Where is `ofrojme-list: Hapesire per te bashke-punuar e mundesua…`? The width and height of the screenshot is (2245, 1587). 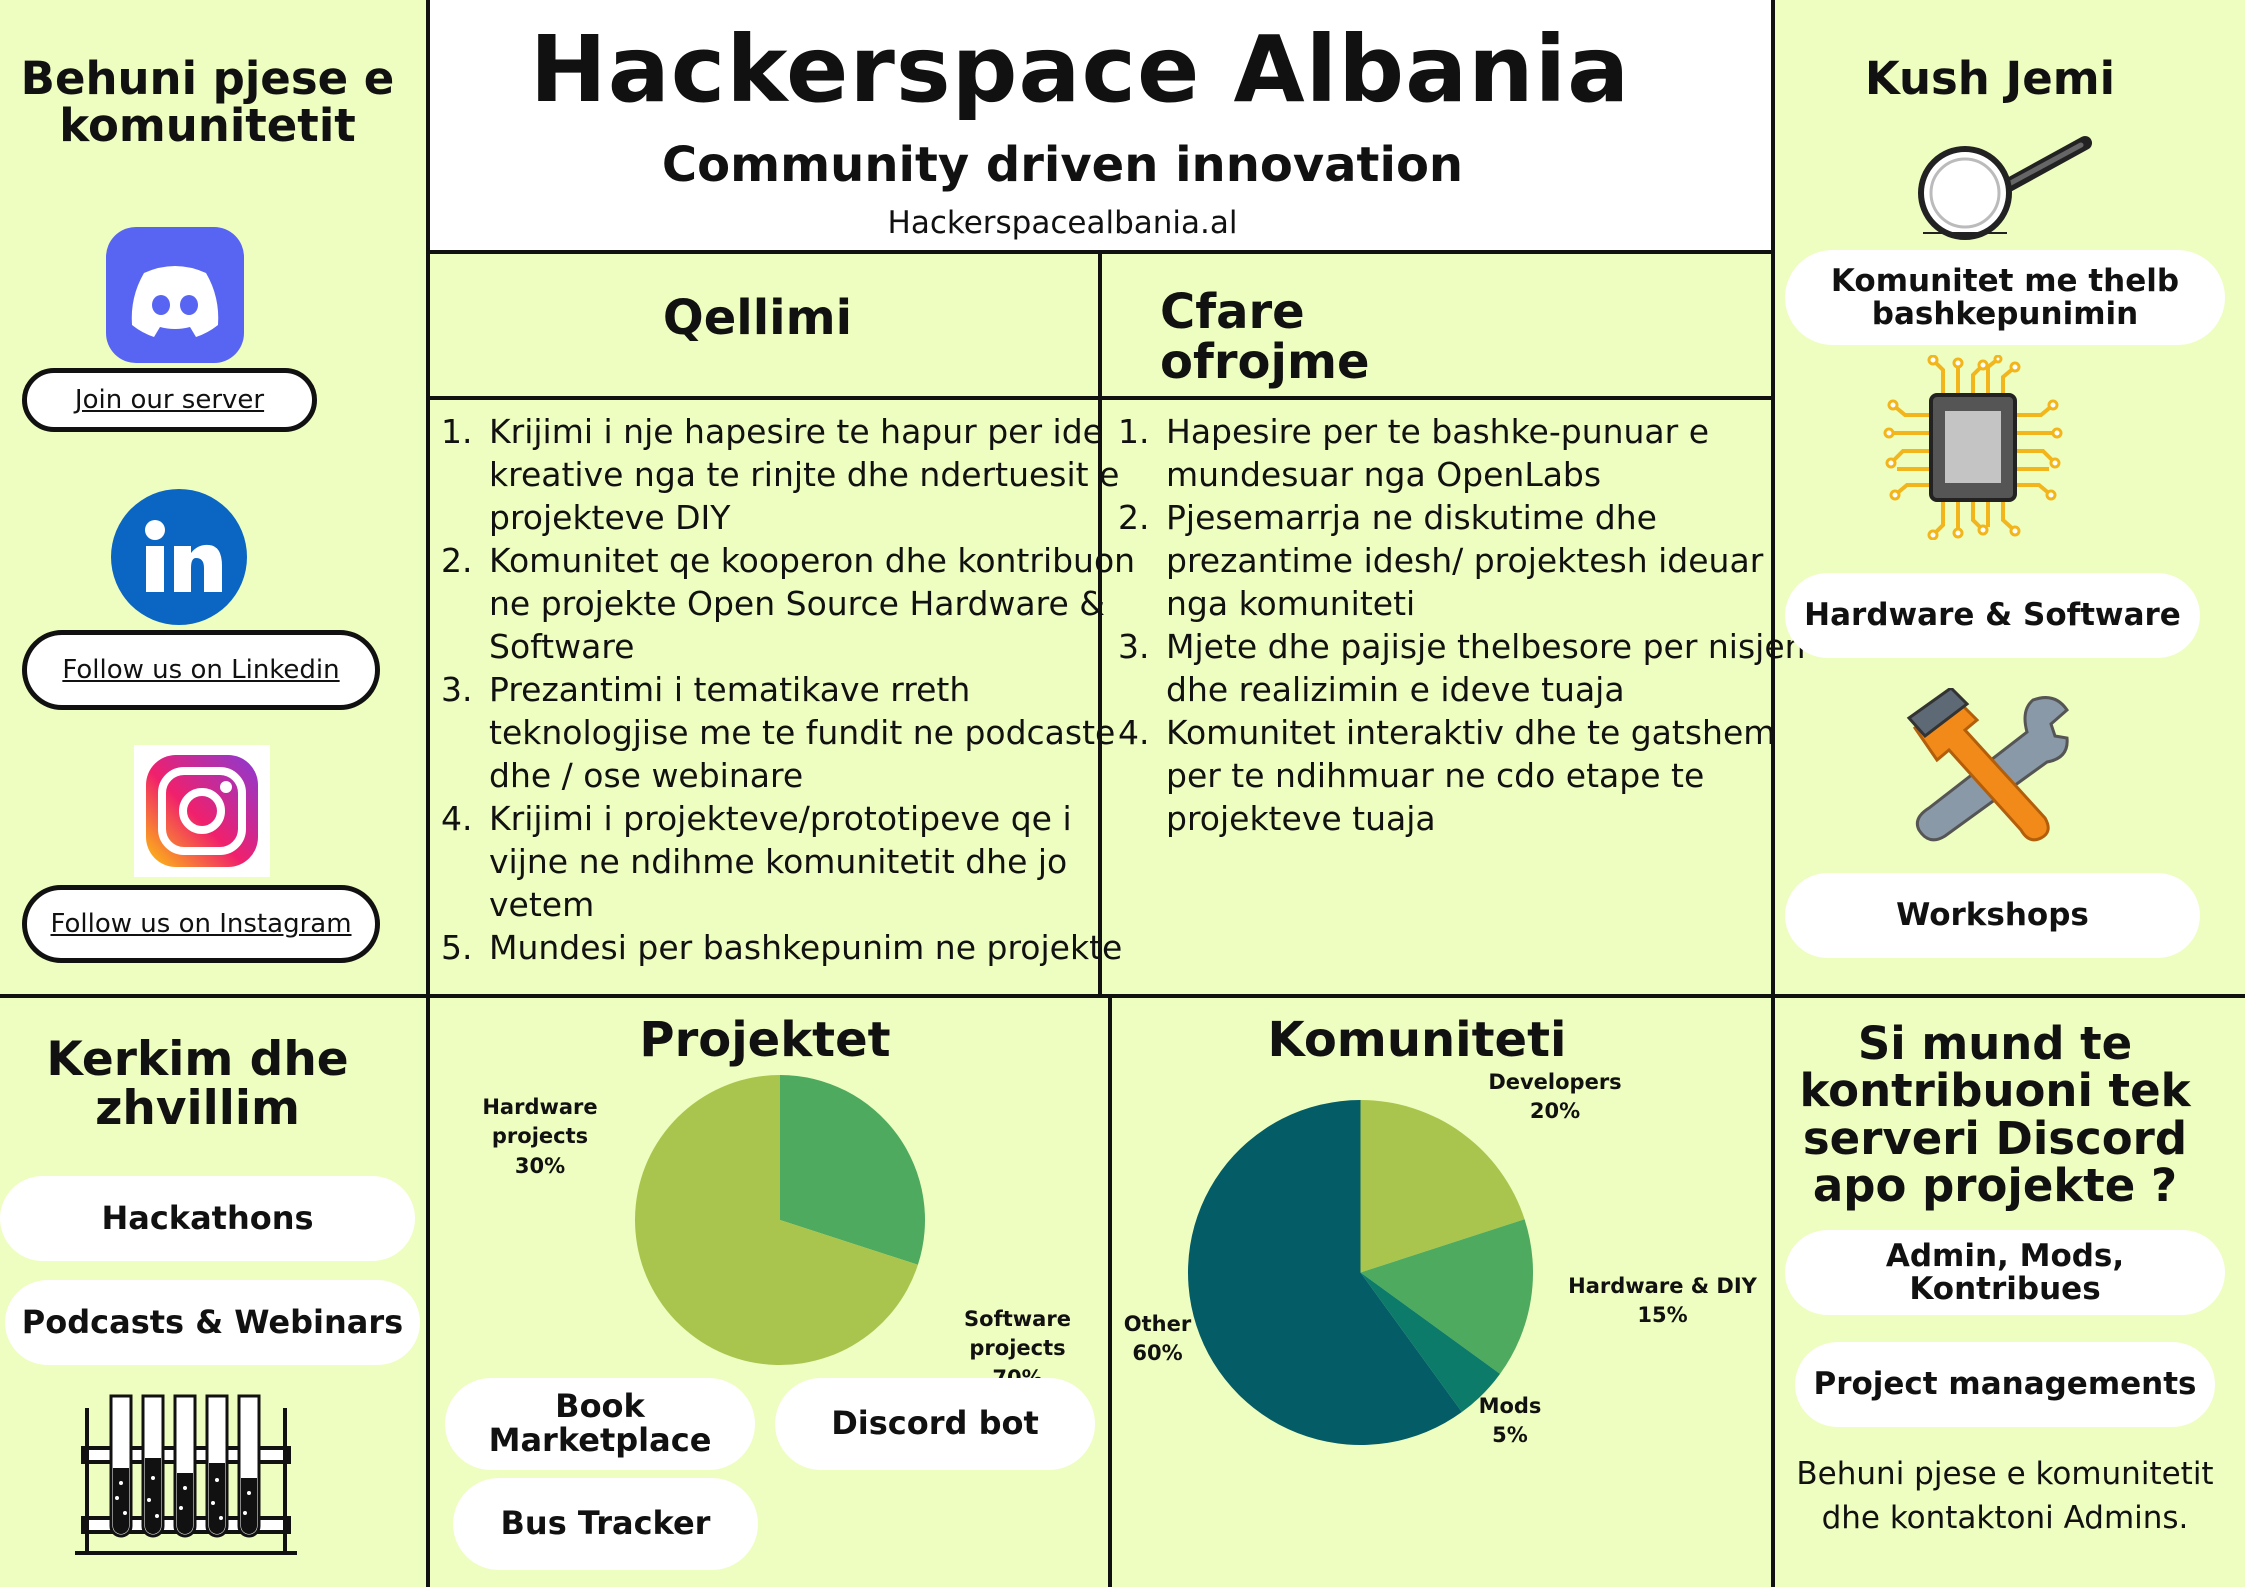 ofrojme-list: Hapesire per te bashke-punuar e mundesua… is located at coordinates (1461, 625).